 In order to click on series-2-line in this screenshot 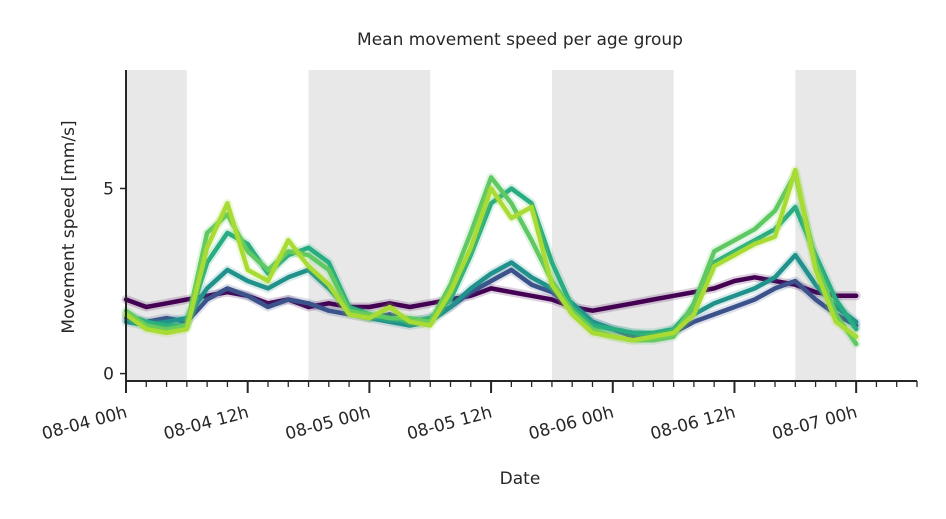, I will do `click(491, 303)`.